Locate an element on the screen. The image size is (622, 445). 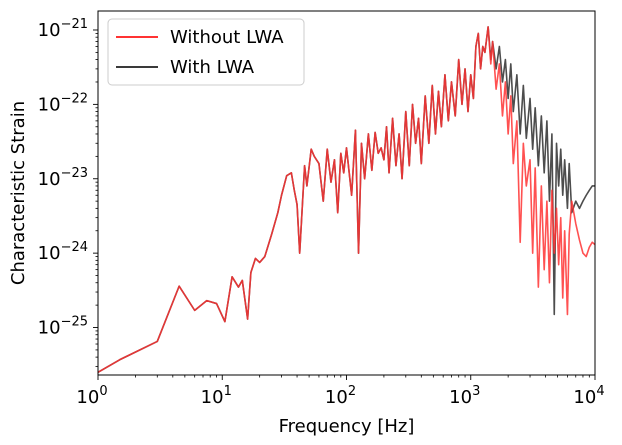
x-axis-label: Frequency [Hz] is located at coordinates (347, 426).